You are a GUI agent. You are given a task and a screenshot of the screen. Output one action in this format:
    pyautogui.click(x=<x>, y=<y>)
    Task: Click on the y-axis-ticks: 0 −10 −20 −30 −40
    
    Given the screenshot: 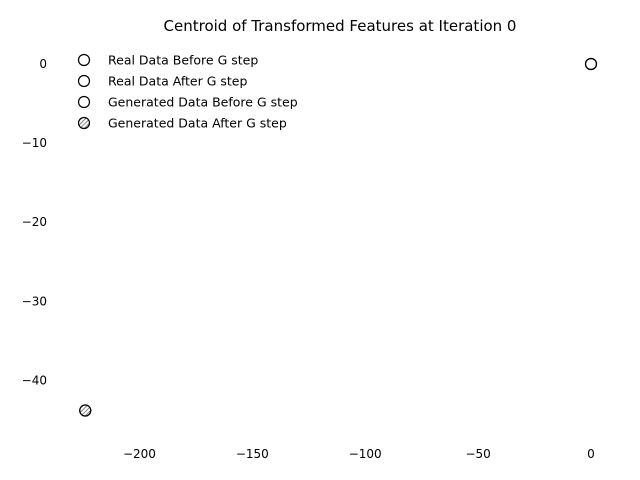 What is the action you would take?
    pyautogui.click(x=34, y=222)
    